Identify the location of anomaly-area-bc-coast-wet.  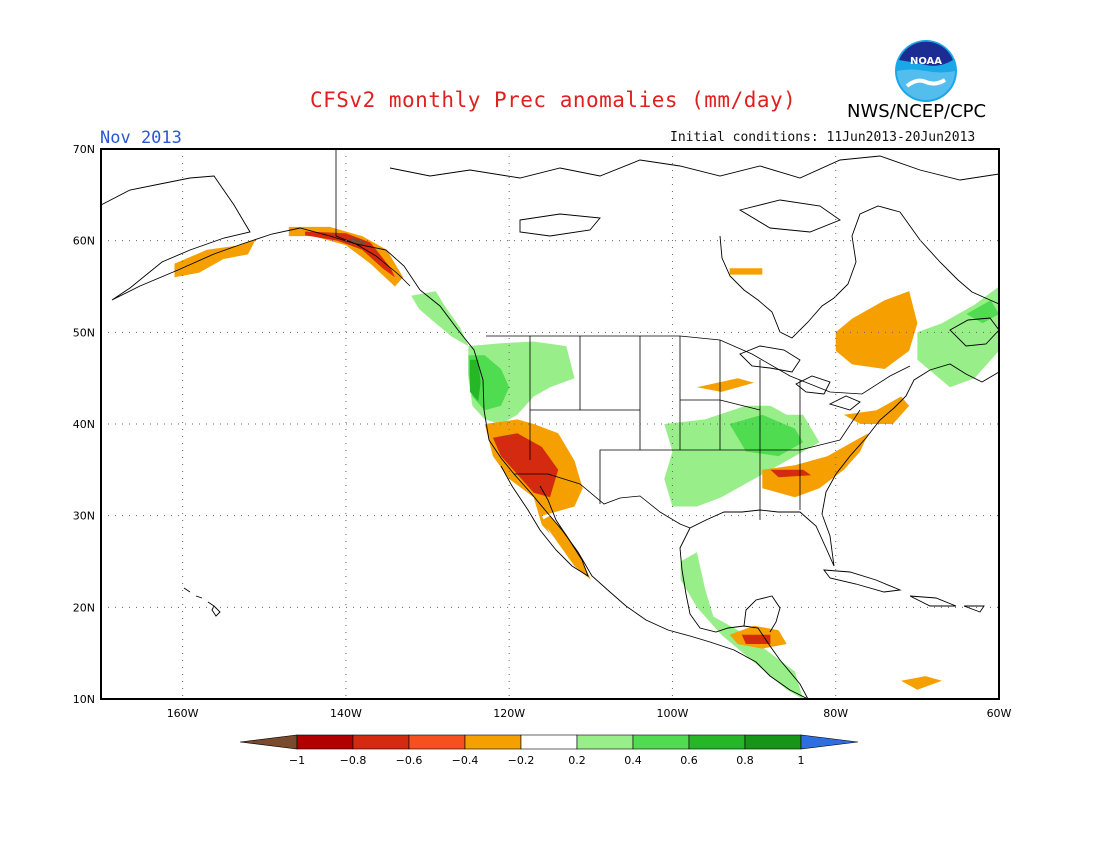
(440, 319).